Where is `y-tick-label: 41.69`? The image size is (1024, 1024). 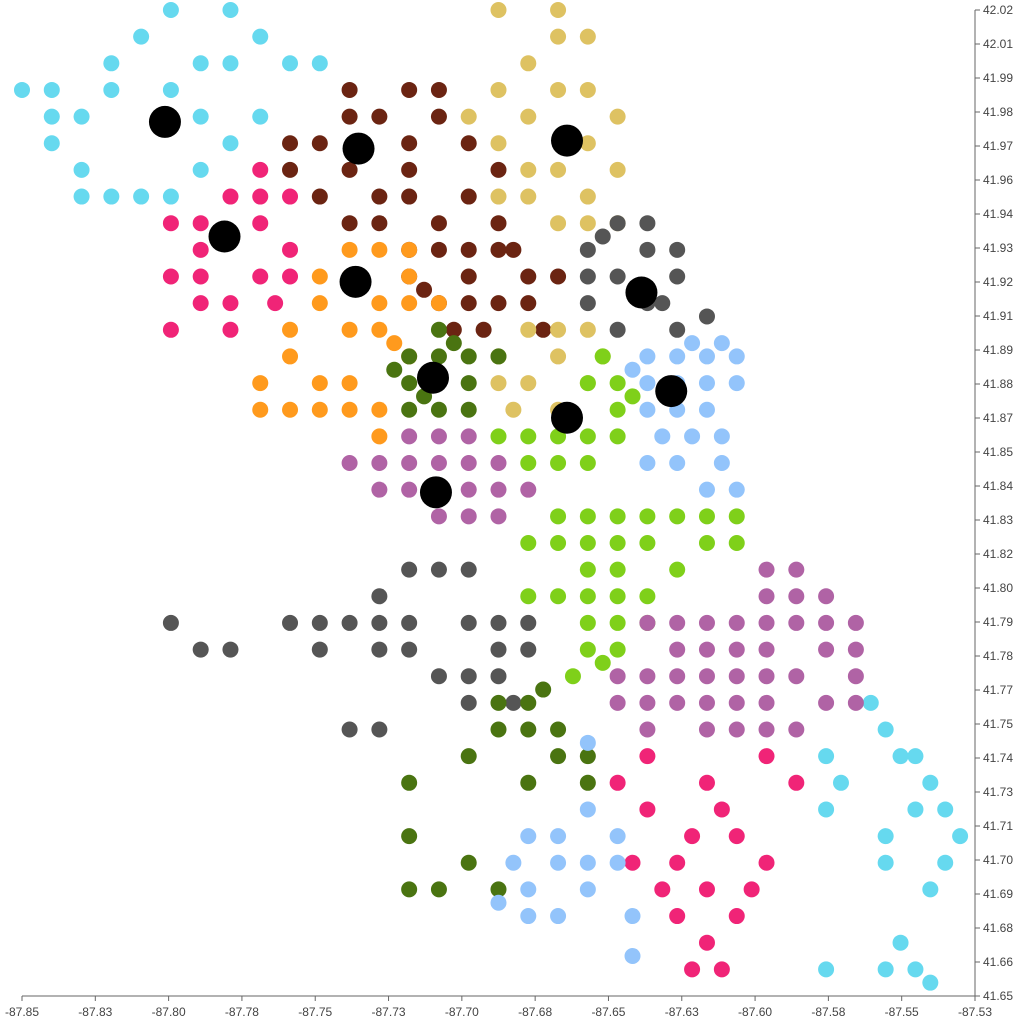
y-tick-label: 41.69 is located at coordinates (998, 894).